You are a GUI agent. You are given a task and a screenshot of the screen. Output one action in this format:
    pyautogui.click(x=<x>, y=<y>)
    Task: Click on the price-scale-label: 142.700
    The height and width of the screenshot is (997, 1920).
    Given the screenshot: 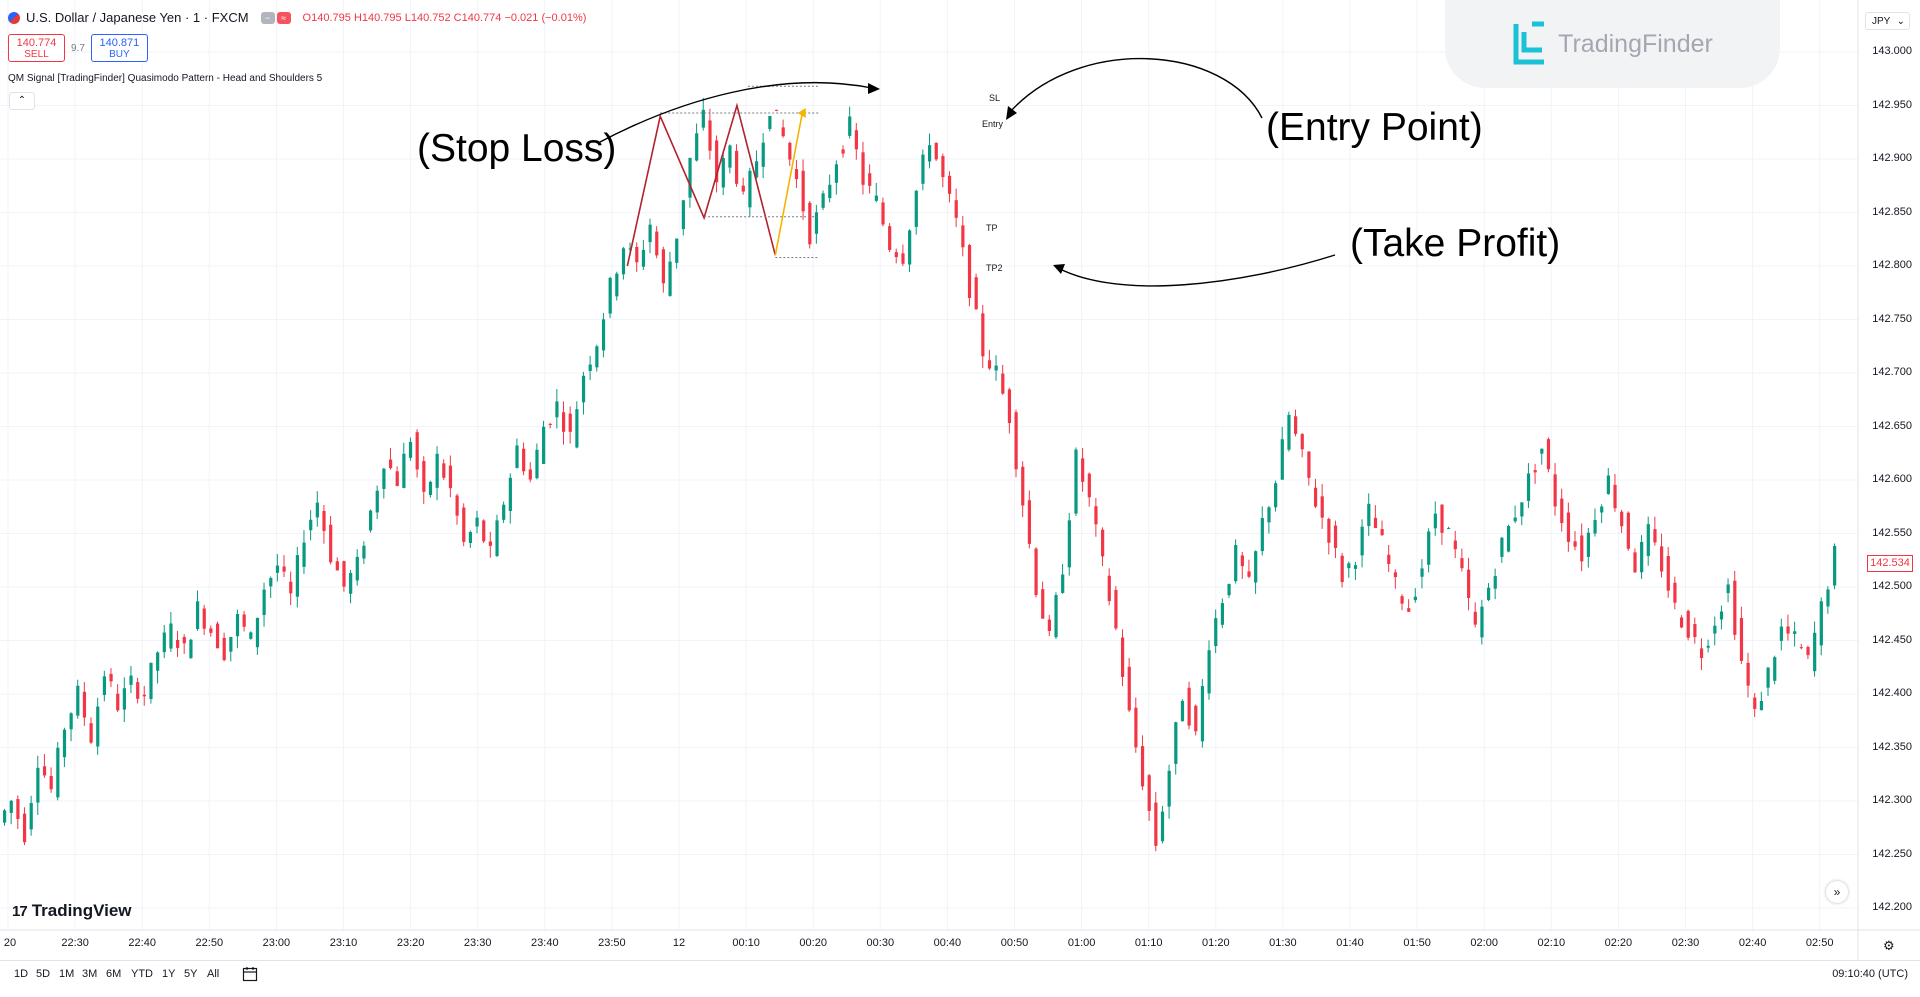 What is the action you would take?
    pyautogui.click(x=1892, y=372)
    